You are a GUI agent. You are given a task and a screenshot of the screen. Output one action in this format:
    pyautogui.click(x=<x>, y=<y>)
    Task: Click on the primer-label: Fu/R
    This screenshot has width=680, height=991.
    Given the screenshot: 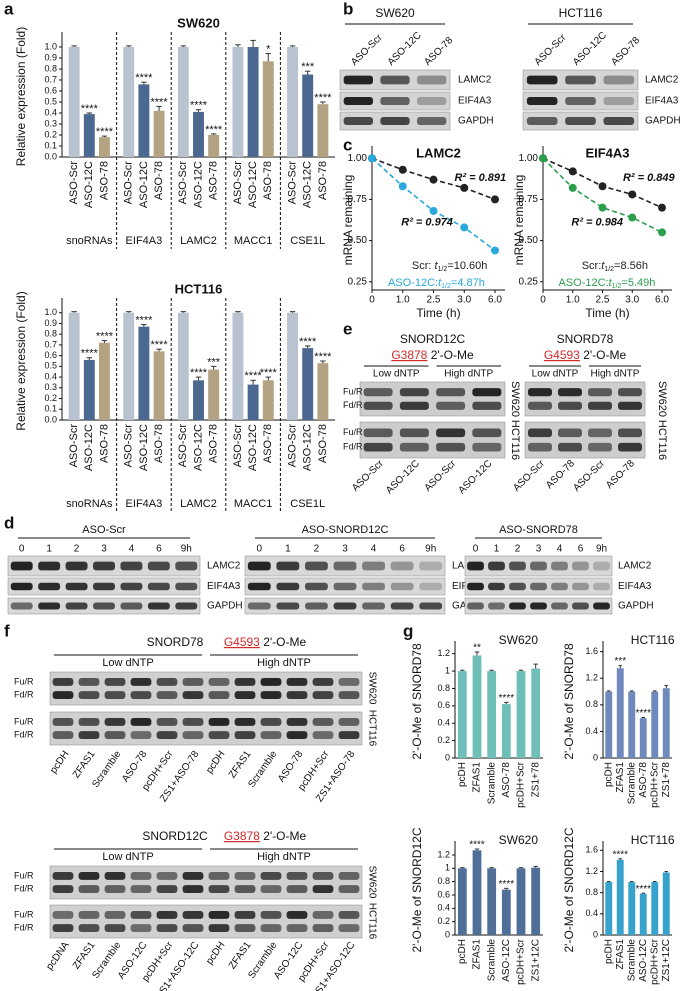 What is the action you would take?
    pyautogui.click(x=24, y=875)
    